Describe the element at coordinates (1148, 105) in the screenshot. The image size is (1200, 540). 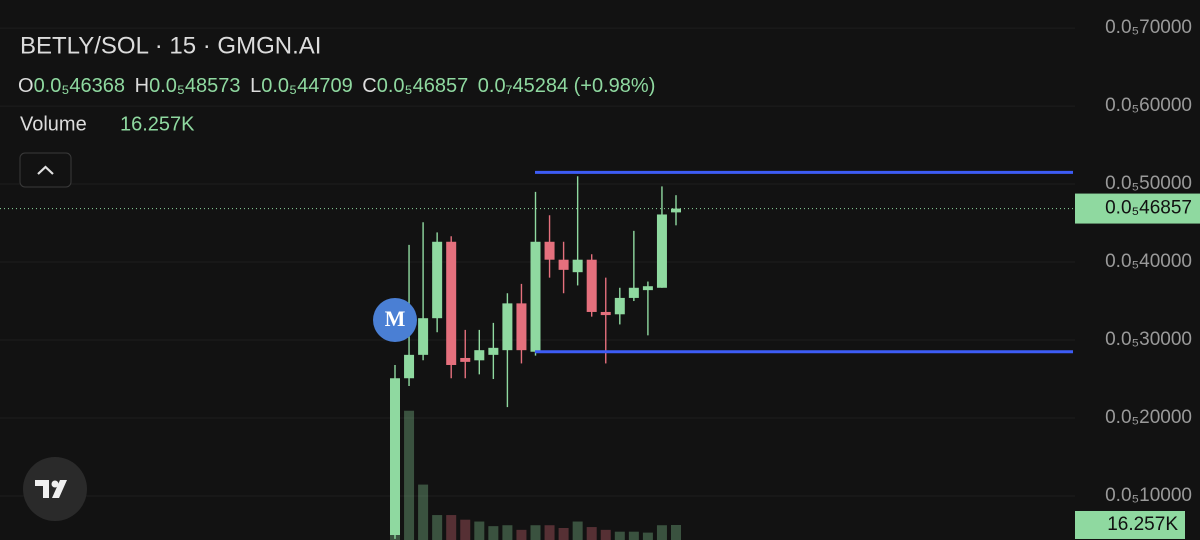
I see `y-tick-label: 0.0₅60000` at that location.